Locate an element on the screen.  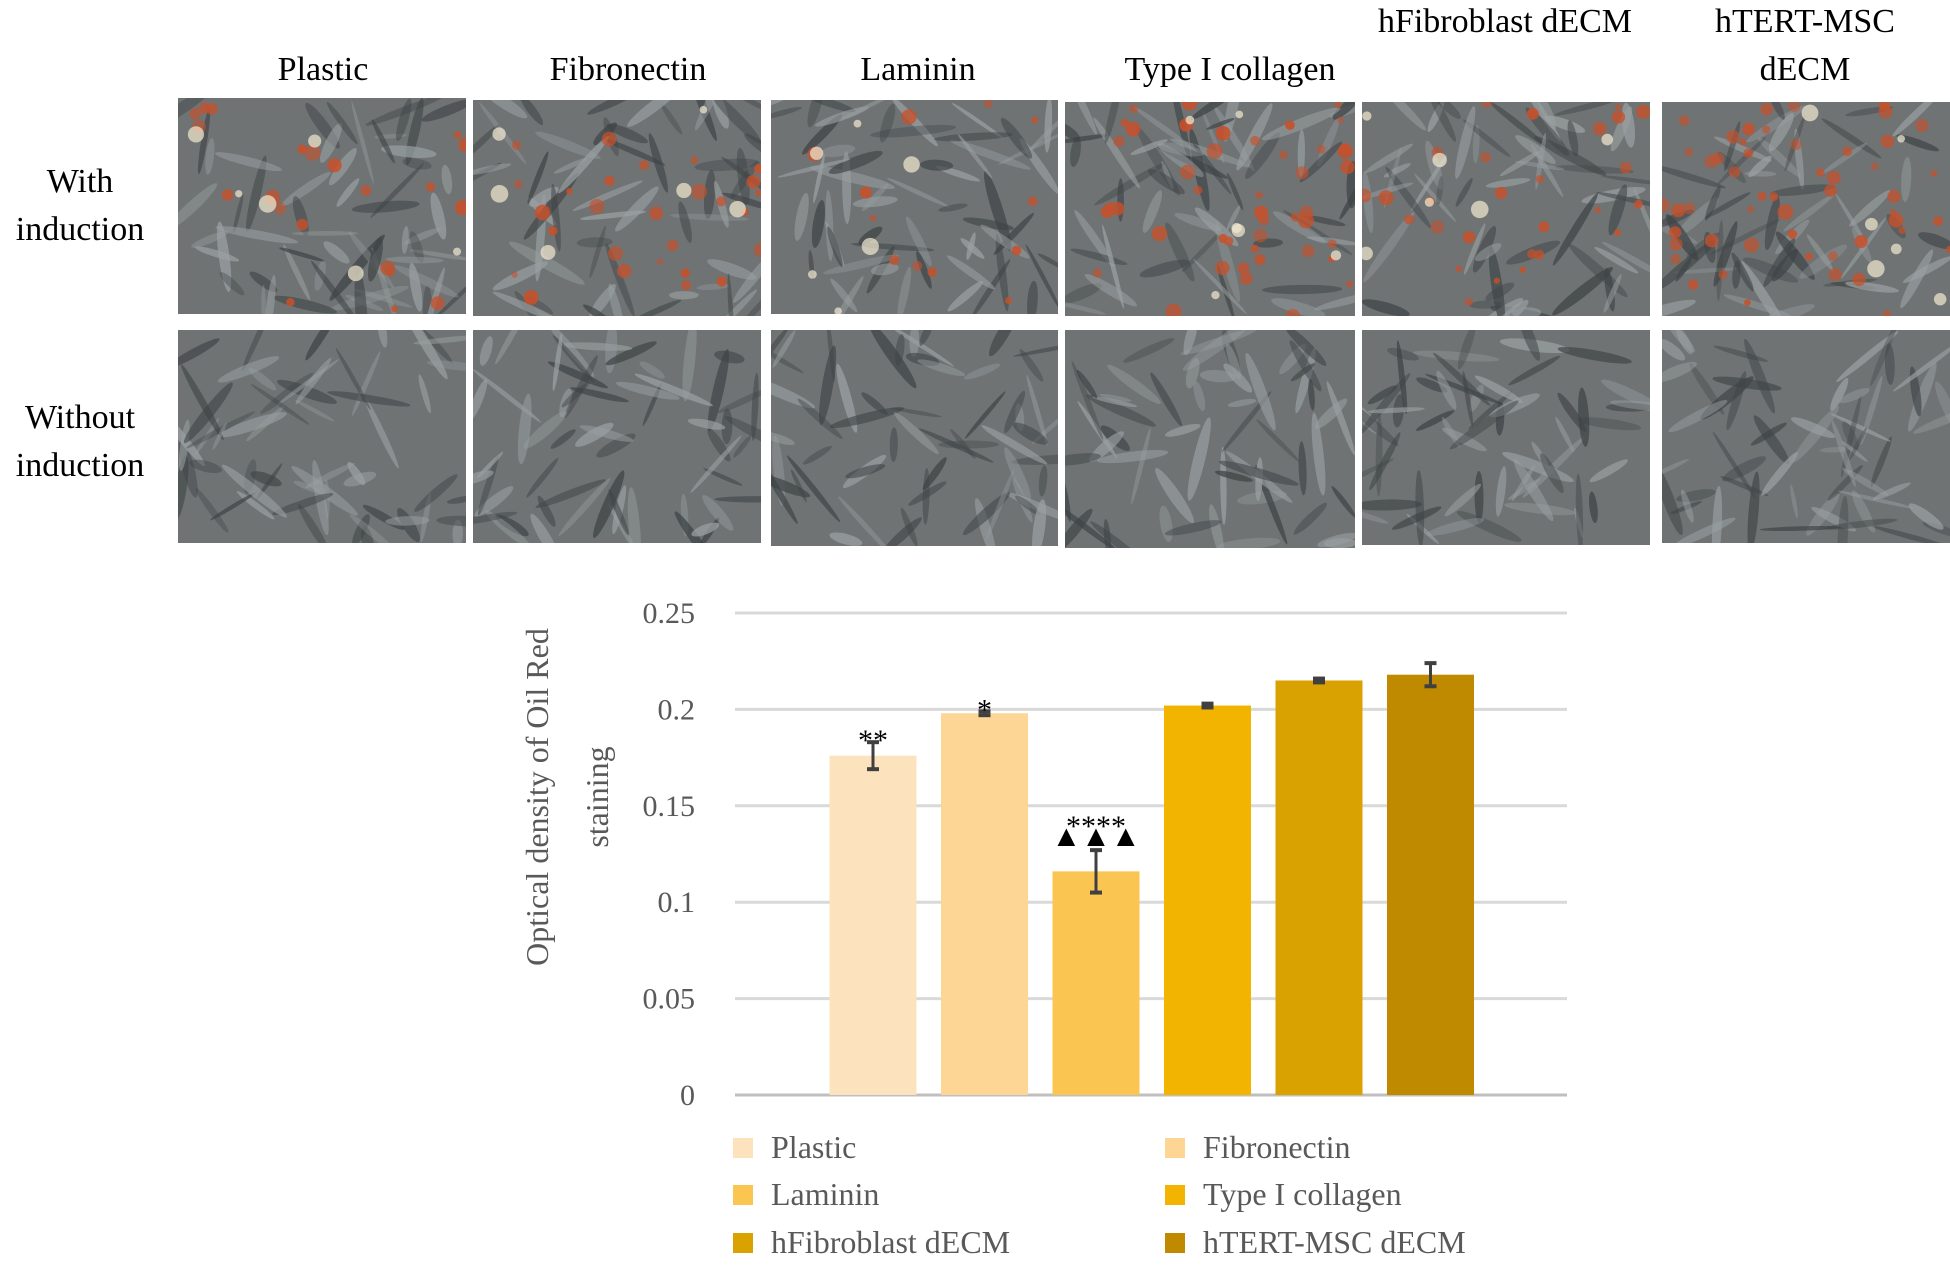
legend-swatch-plastic is located at coordinates (743, 1148).